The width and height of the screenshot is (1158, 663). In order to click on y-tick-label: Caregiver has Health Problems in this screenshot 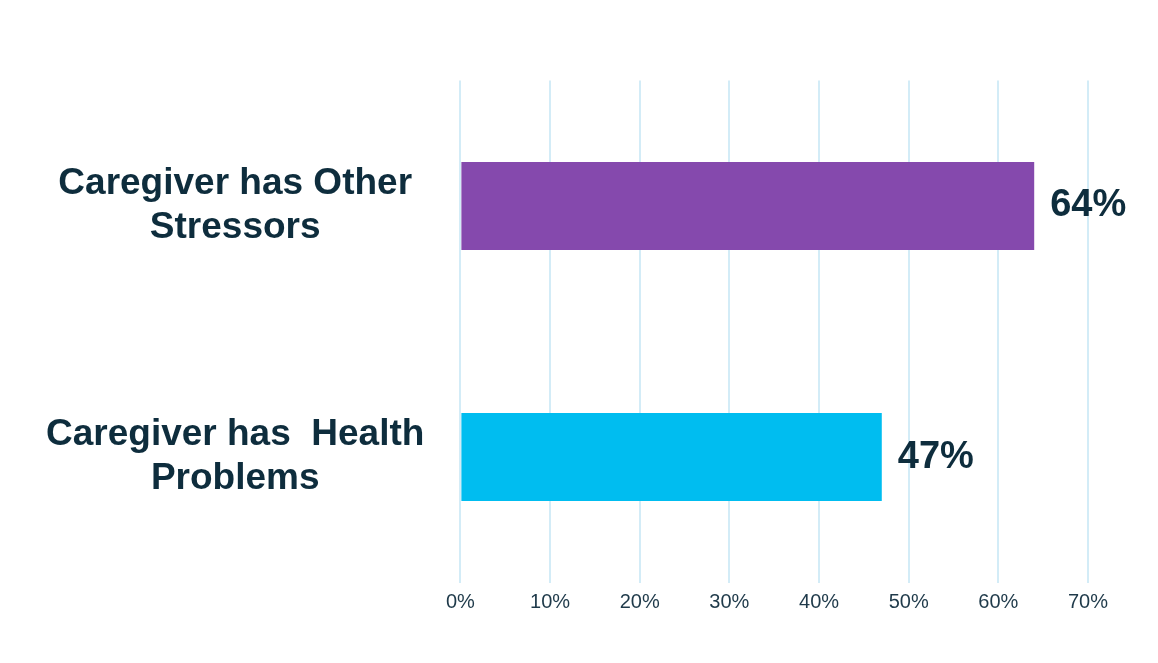, I will do `click(235, 455)`.